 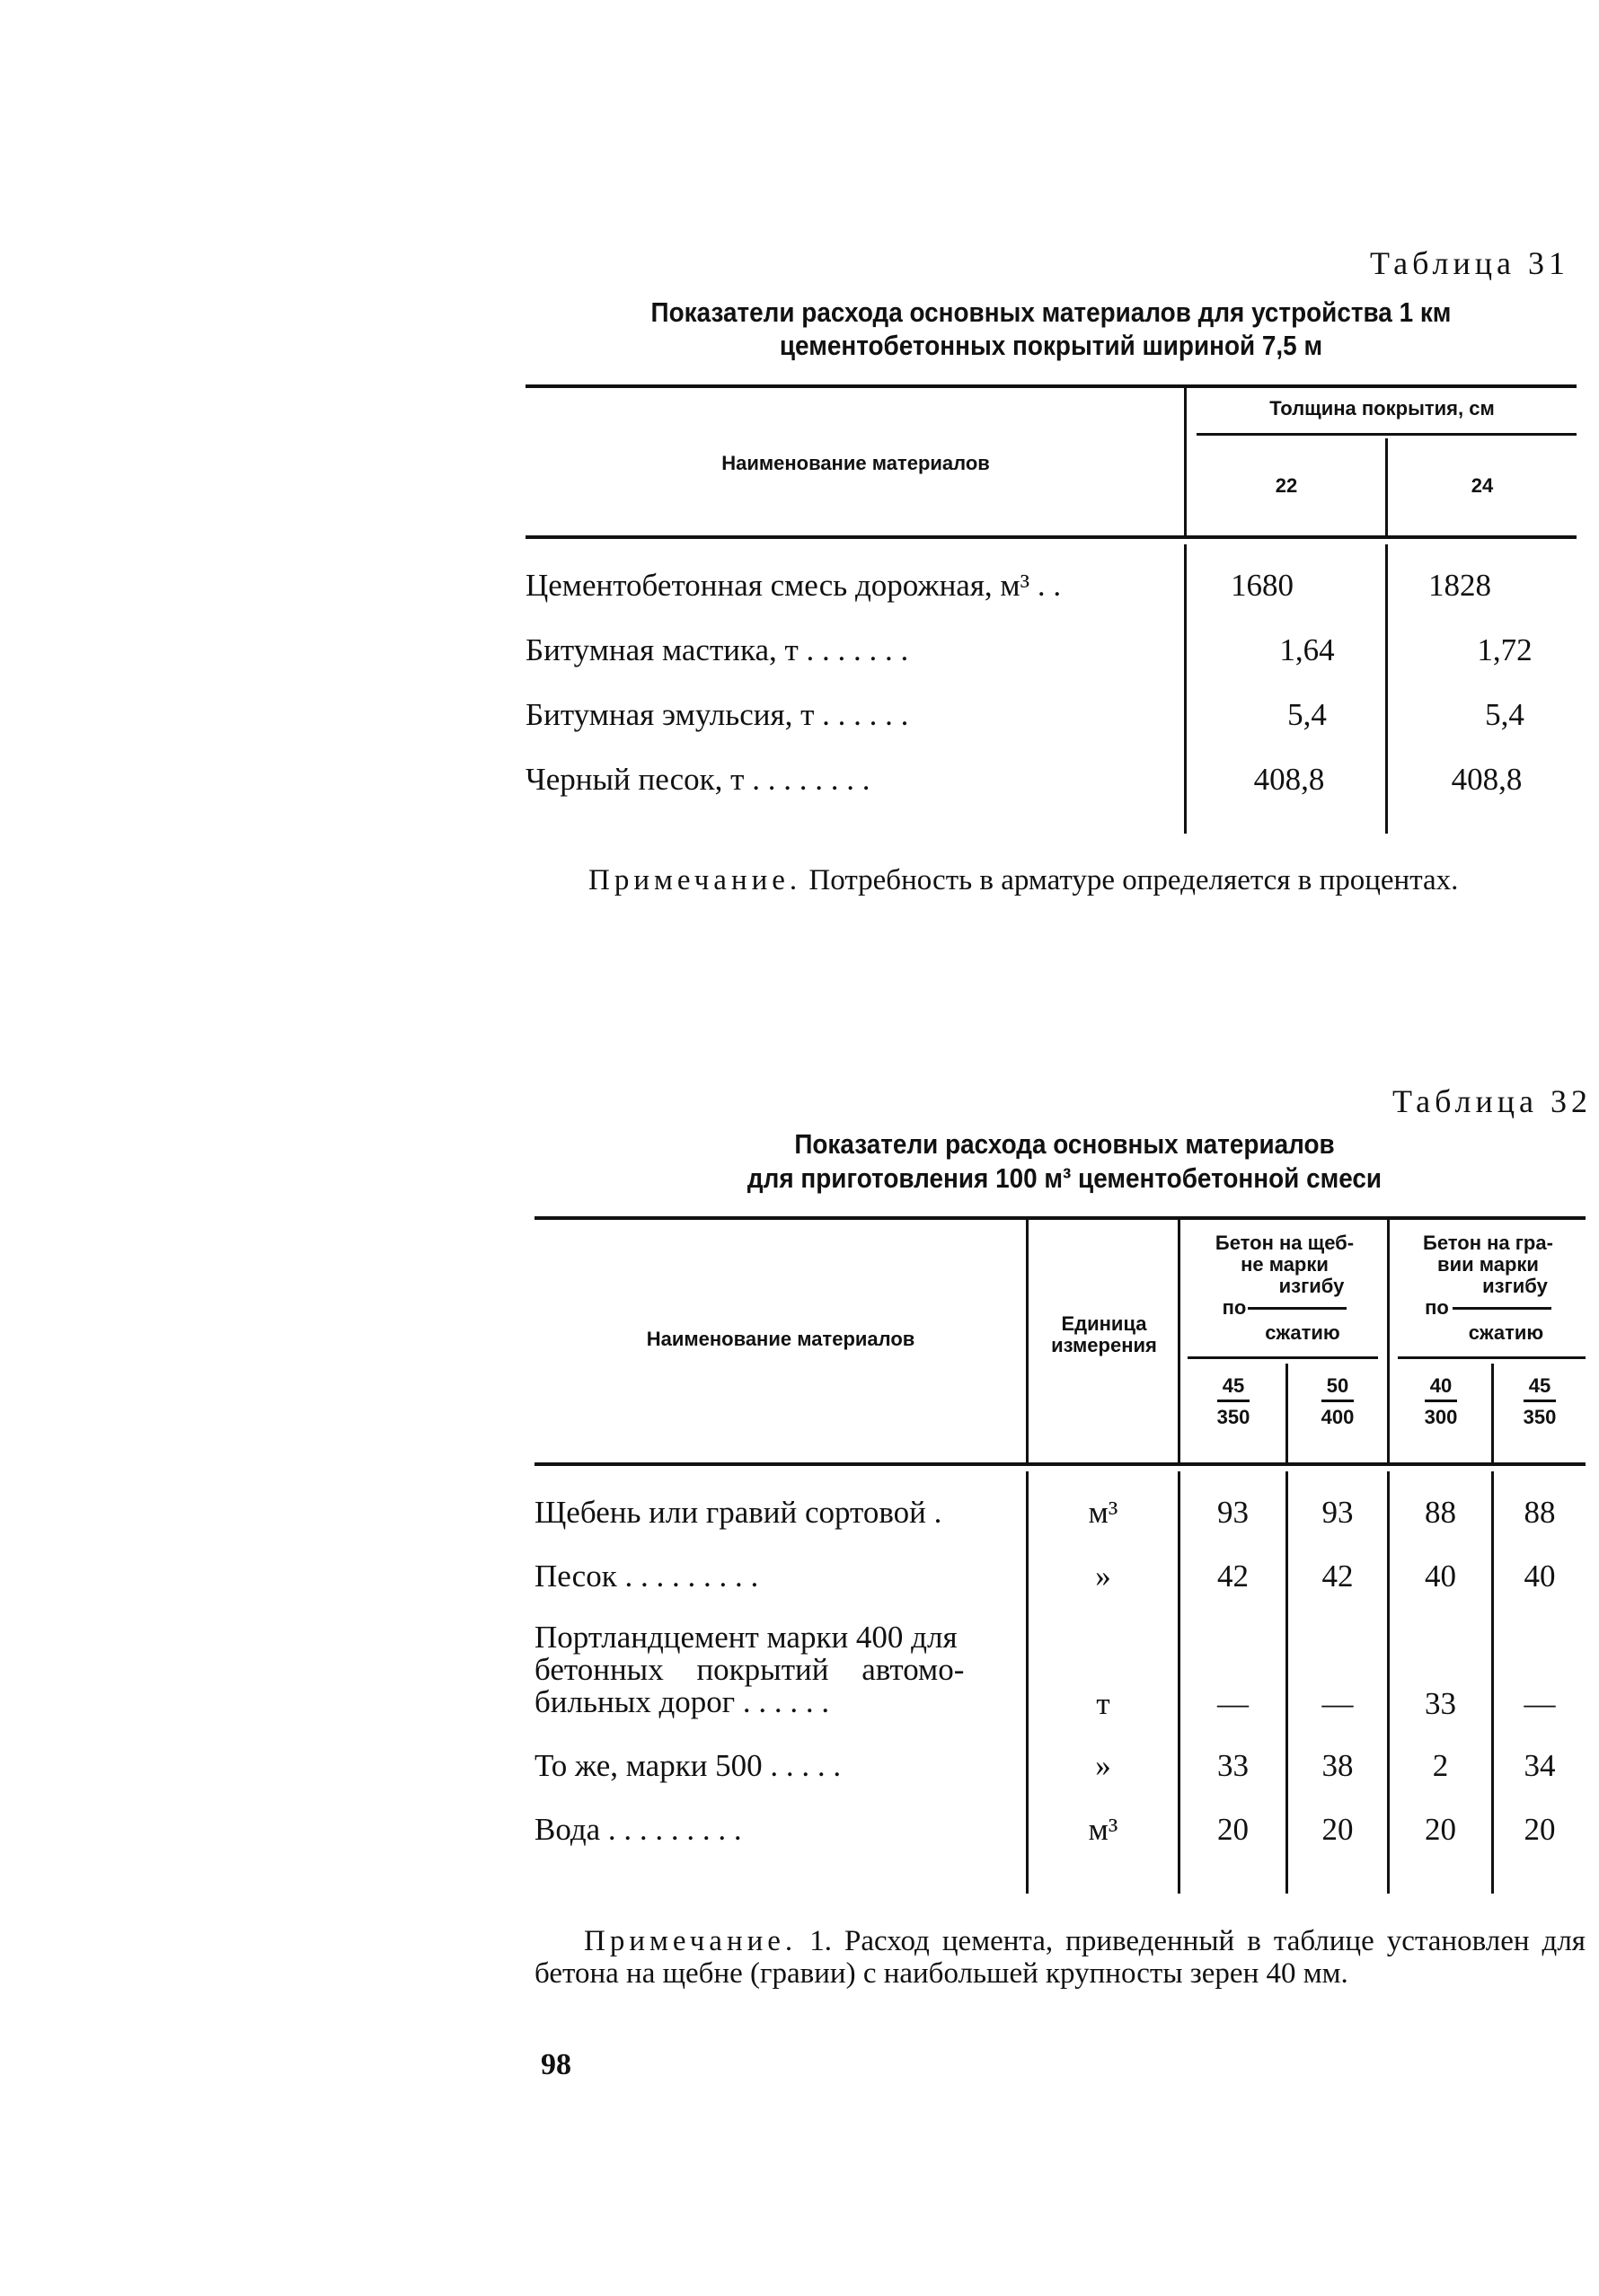 What do you see at coordinates (1286, 485) in the screenshot?
I see `t31-col-22: 22` at bounding box center [1286, 485].